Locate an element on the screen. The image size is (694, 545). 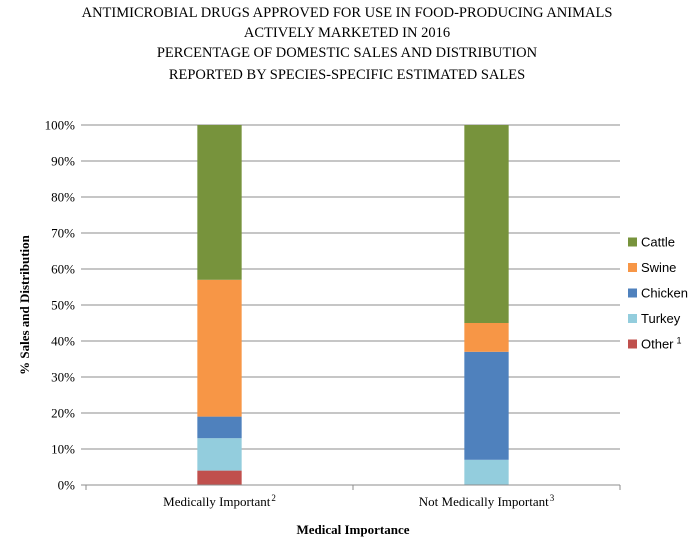
y-tick-labels: 0% 10% 20% 30% 40% 50% 60% 70% 80% 90% 100% is located at coordinates (60, 305).